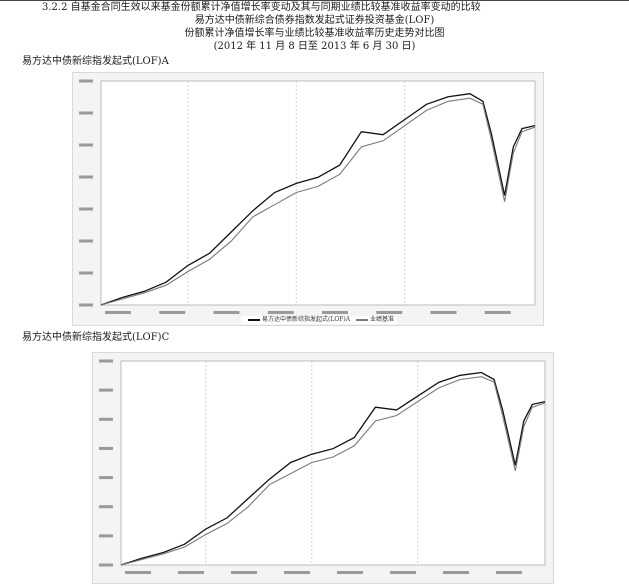  What do you see at coordinates (314, 20) in the screenshot?
I see `fund-name: 易方达中债新综合债券指数发起式证券投资基金(LOF)` at bounding box center [314, 20].